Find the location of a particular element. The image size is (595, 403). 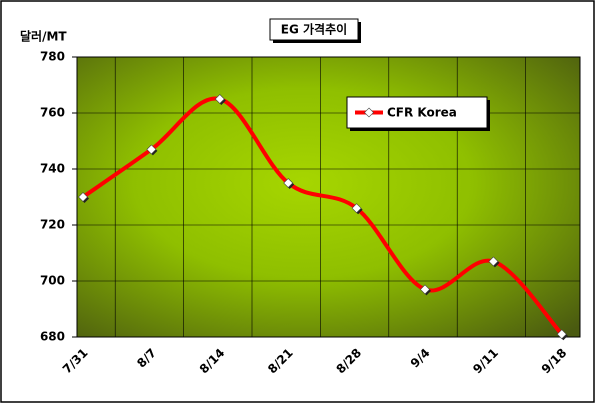

y-tick-label: 760 is located at coordinates (52, 113).